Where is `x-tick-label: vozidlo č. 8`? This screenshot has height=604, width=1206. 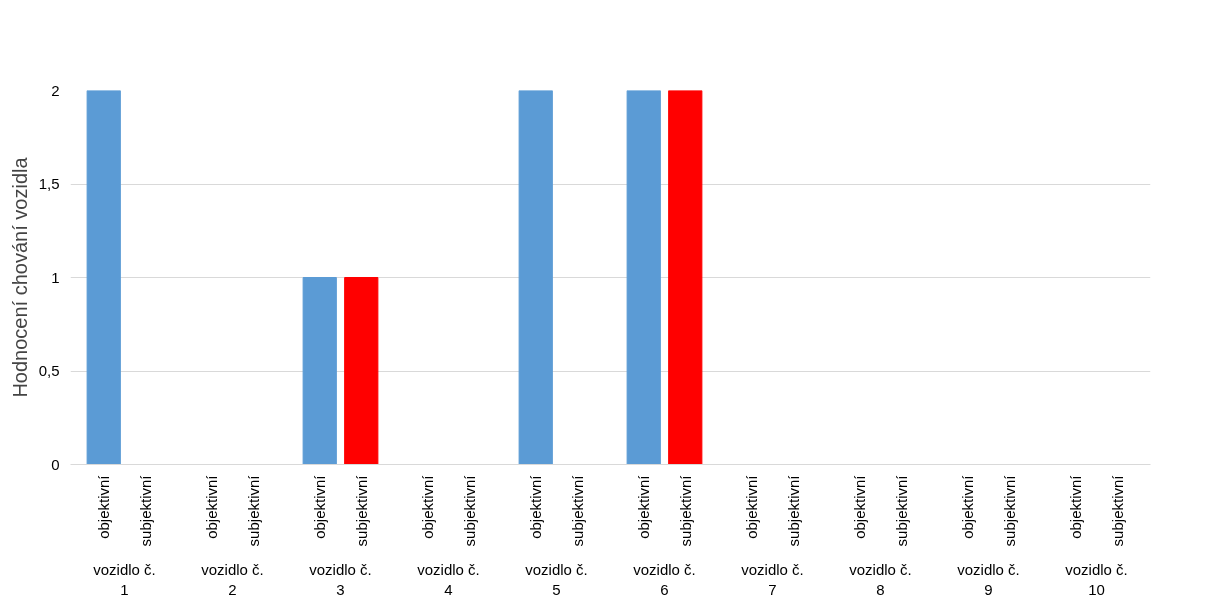
x-tick-label: vozidlo č. 8 is located at coordinates (880, 579).